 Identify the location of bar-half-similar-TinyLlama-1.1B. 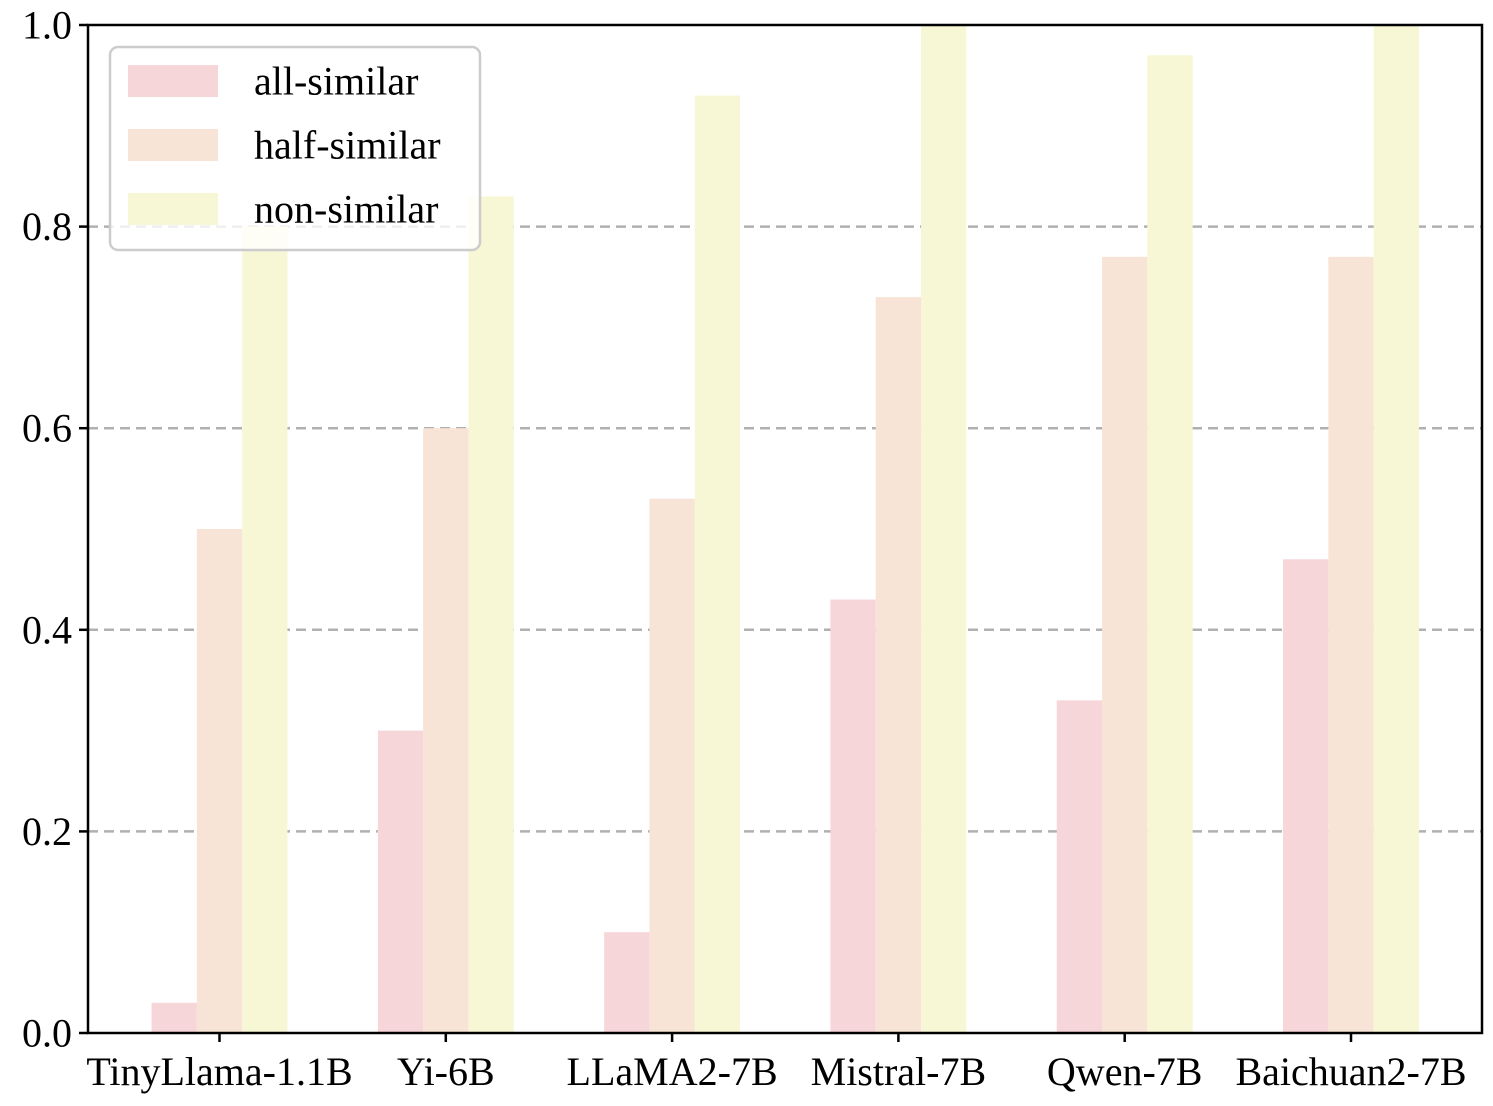
(219, 781).